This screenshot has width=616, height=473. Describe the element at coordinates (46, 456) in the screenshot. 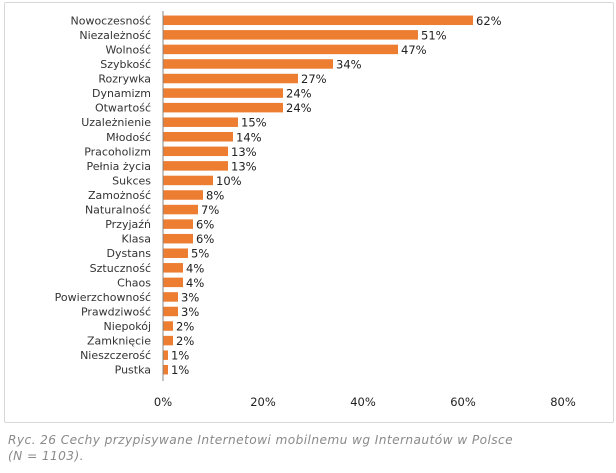

I see `caption-line-2: (N = 1103).` at that location.